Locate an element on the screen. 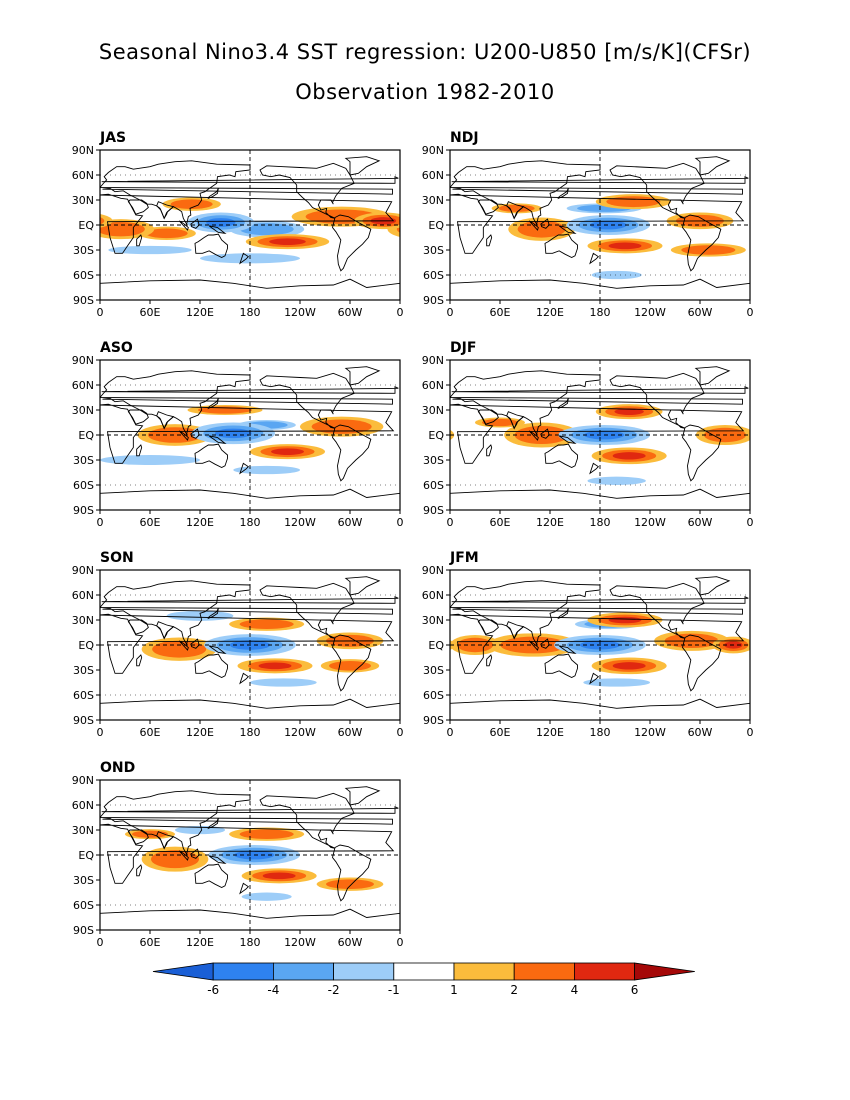  colorbar-level-label: 4 is located at coordinates (575, 990).